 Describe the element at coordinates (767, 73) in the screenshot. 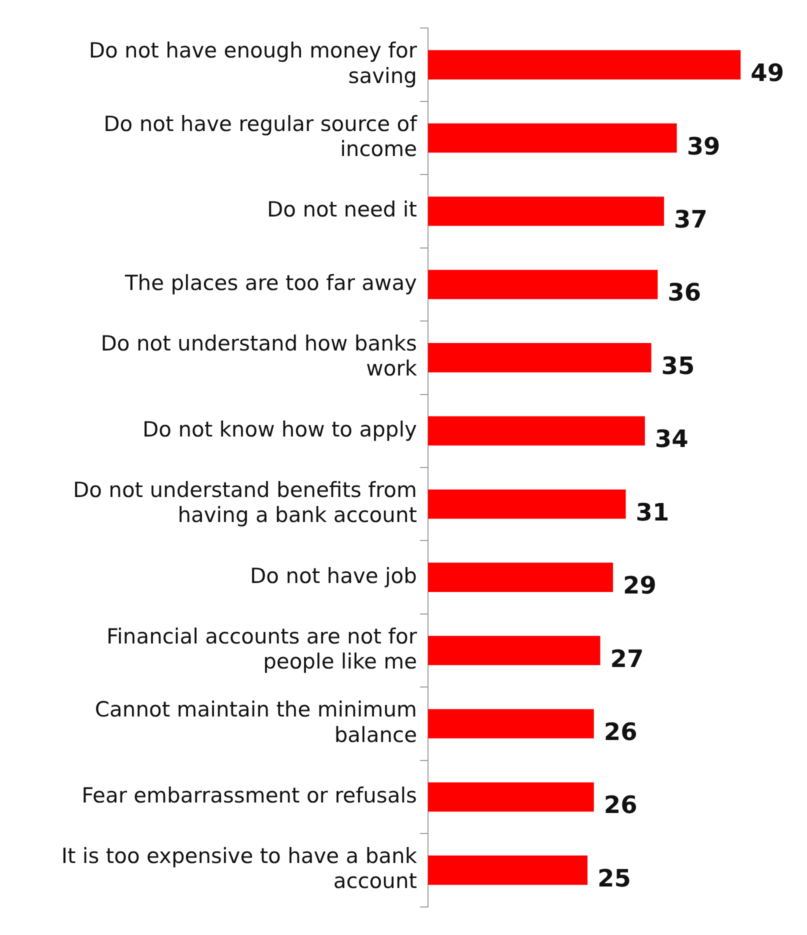

I see `data-label: 49` at that location.